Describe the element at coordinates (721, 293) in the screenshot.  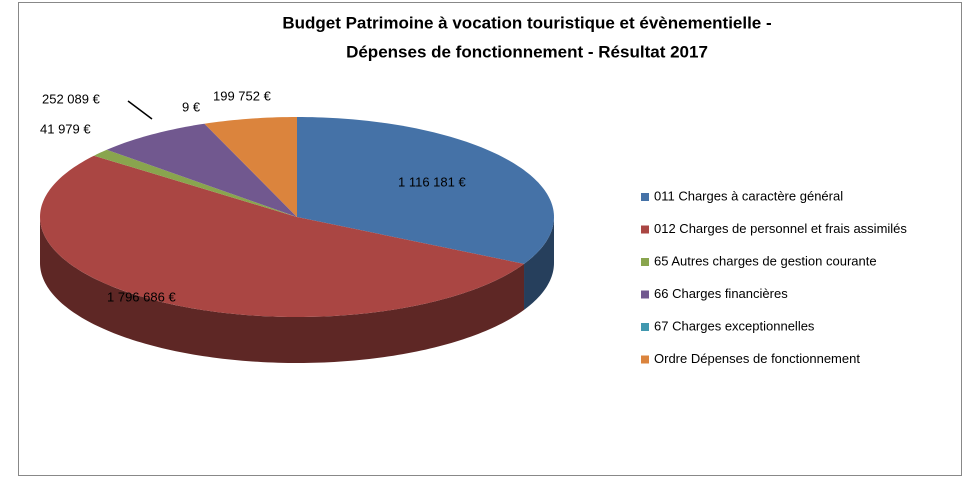
I see `legend-label: 66 Charges financières` at that location.